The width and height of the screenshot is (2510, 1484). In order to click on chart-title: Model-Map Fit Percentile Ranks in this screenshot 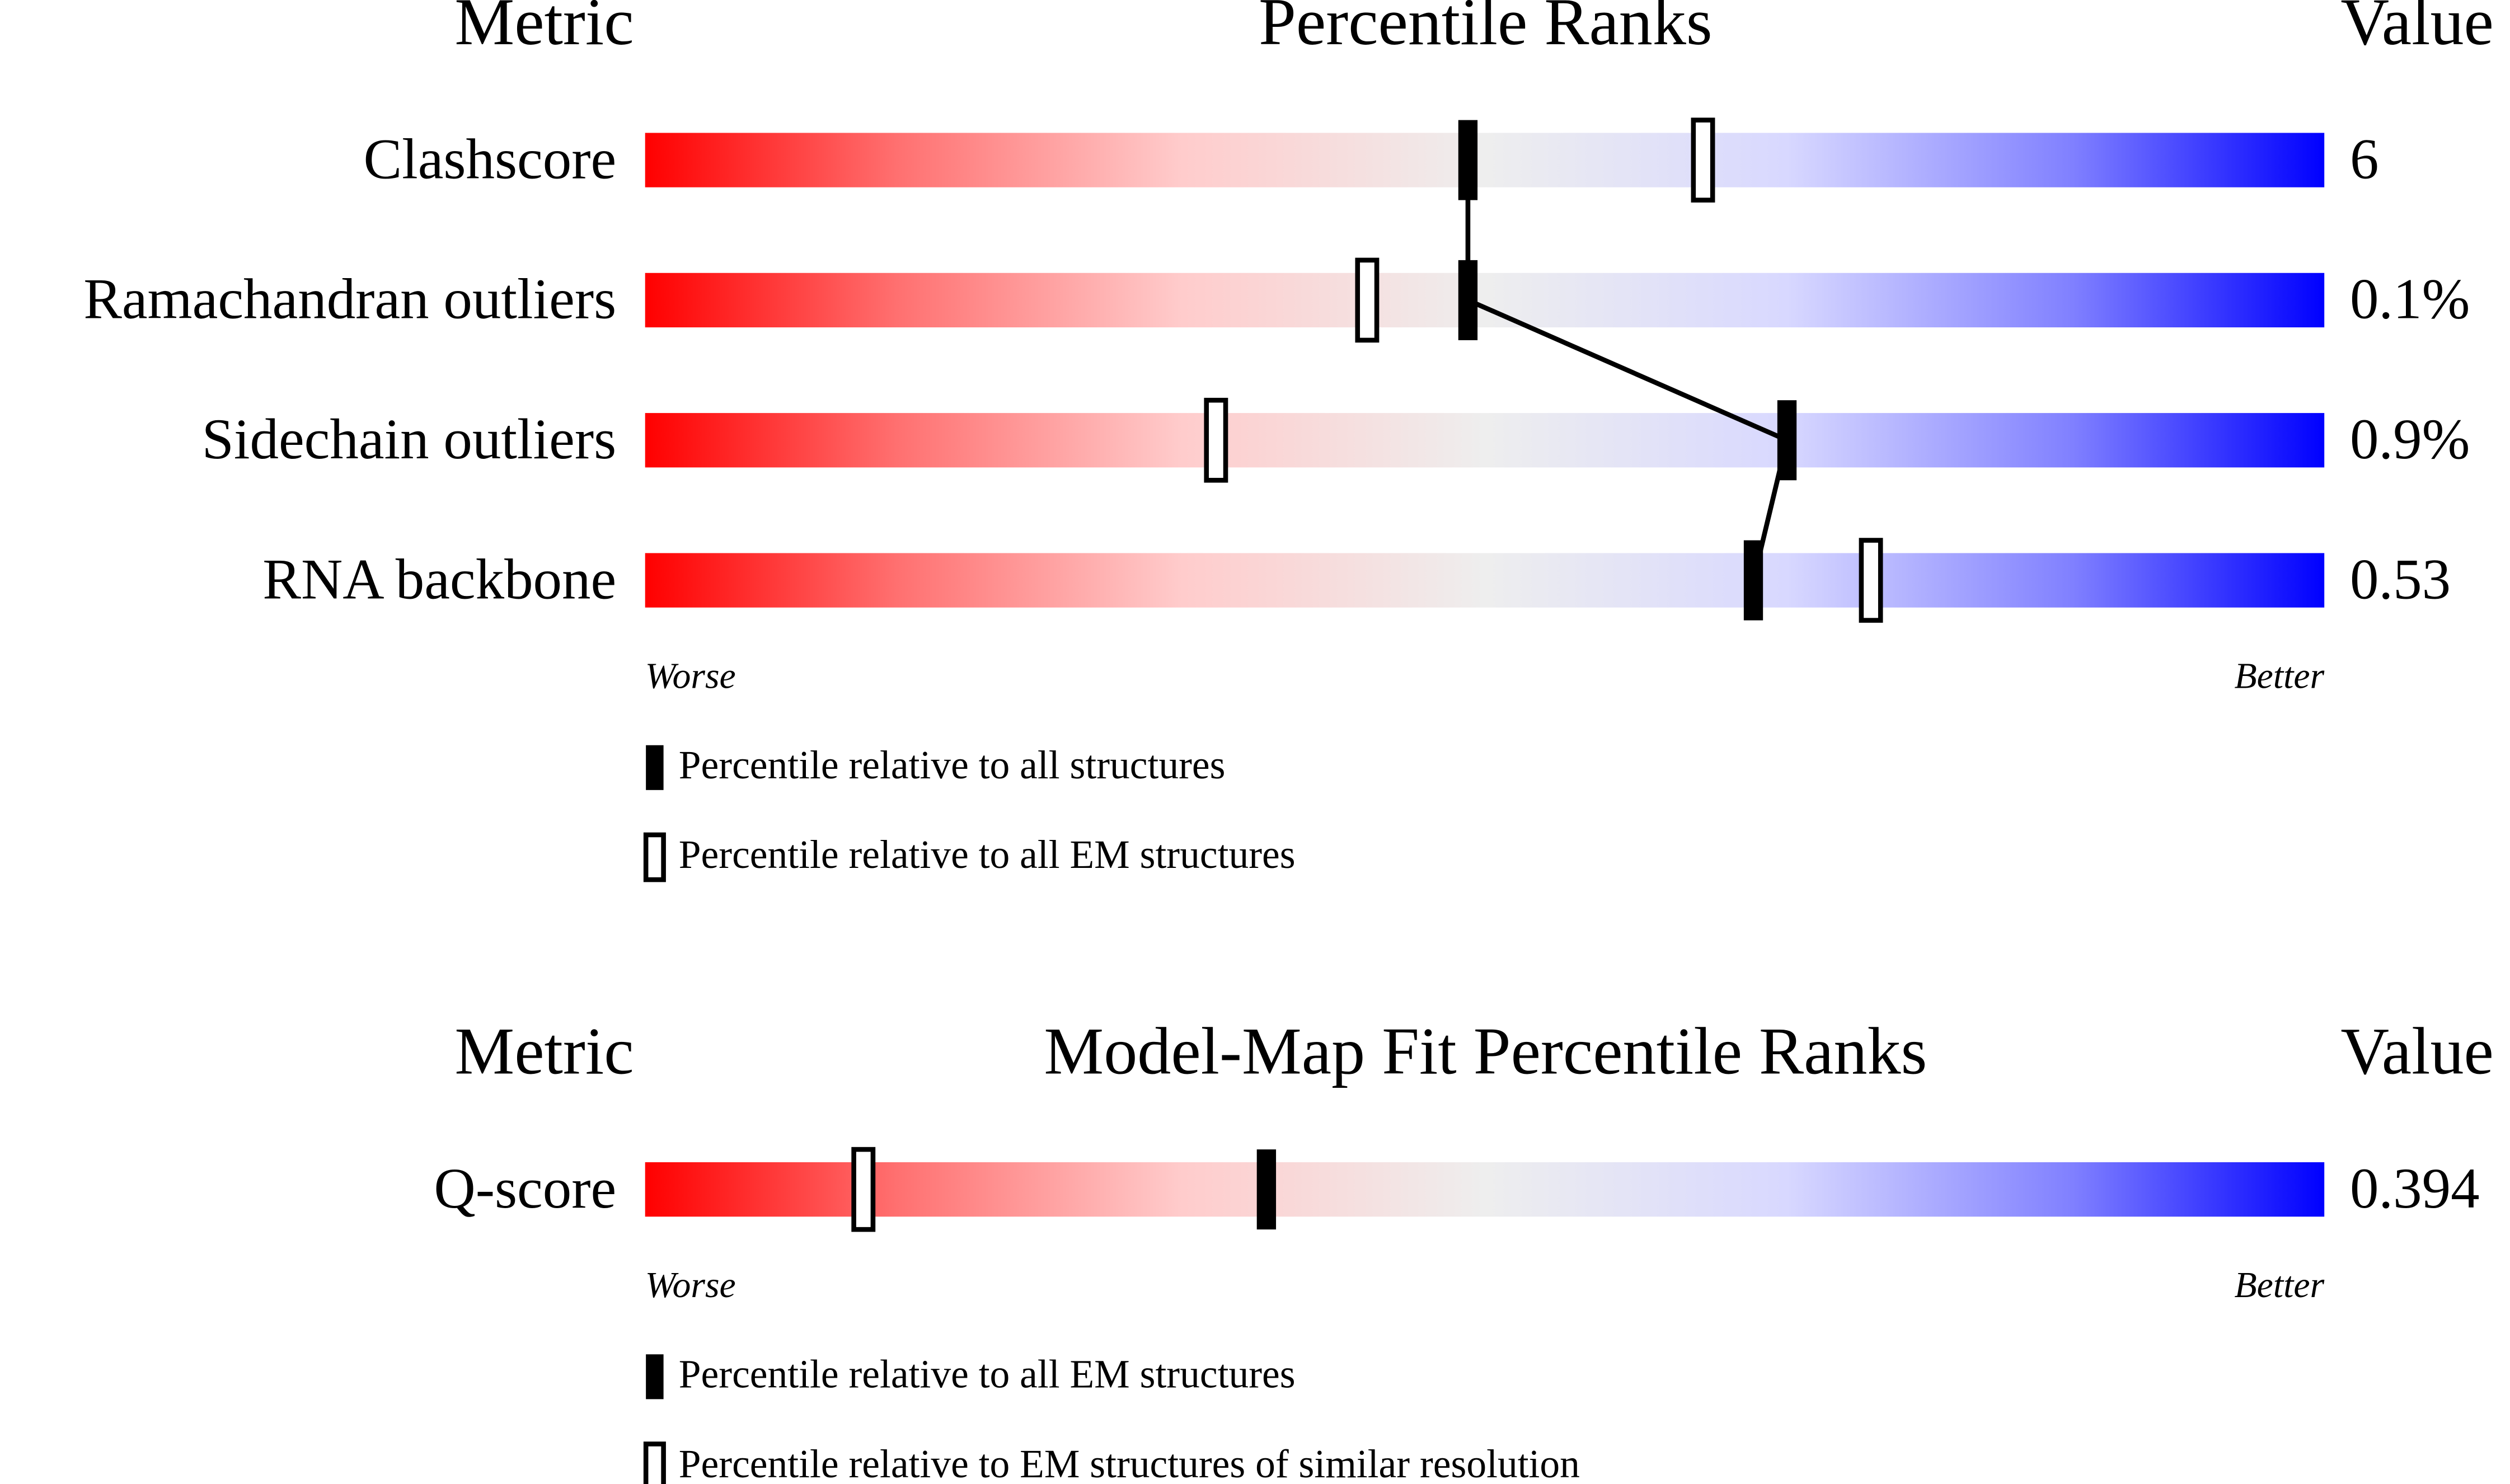, I will do `click(1485, 1051)`.